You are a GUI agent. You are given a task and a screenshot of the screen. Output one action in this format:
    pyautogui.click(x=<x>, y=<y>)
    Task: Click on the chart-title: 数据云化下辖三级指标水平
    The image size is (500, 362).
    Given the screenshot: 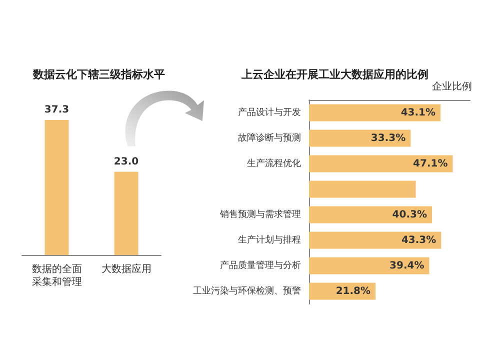 What is the action you would take?
    pyautogui.click(x=98, y=74)
    